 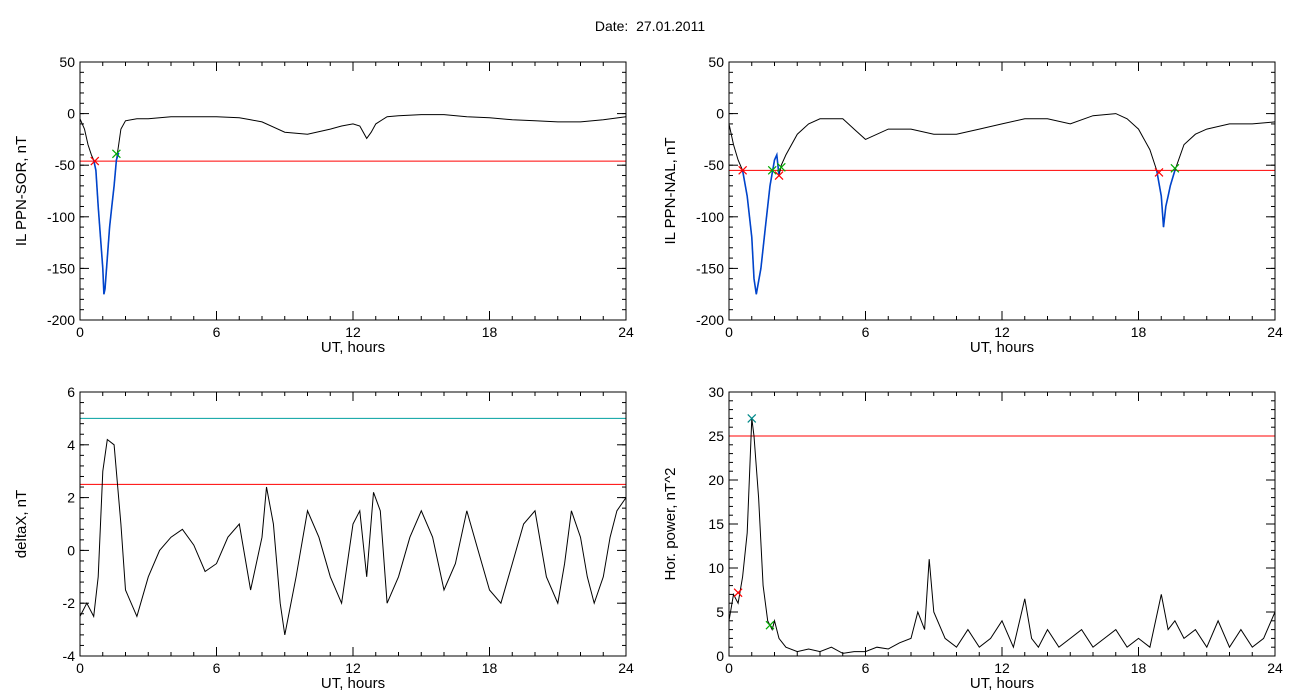 I want to click on y-tick-label: 6, so click(x=71, y=392).